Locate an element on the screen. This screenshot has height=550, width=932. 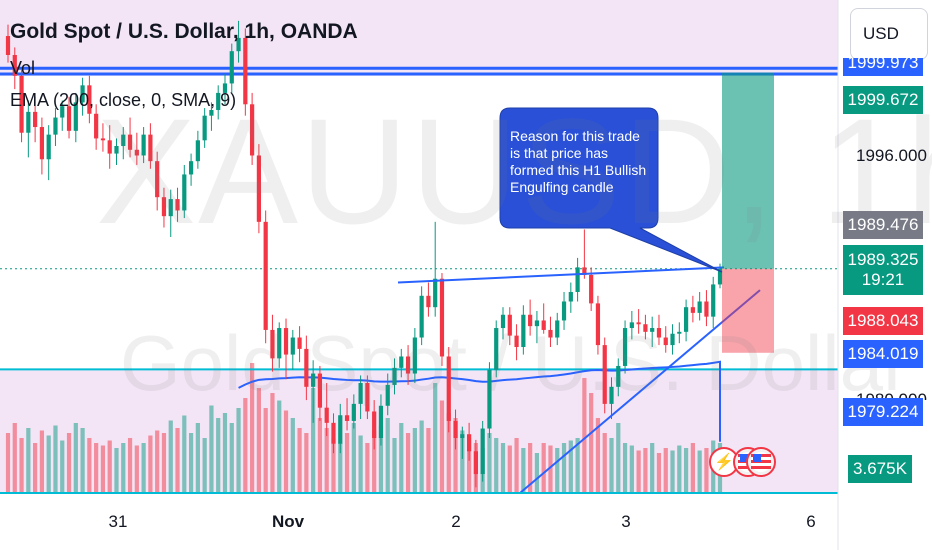
ema-legend: EMA (200, close, 0, SMA, 9) is located at coordinates (123, 100).